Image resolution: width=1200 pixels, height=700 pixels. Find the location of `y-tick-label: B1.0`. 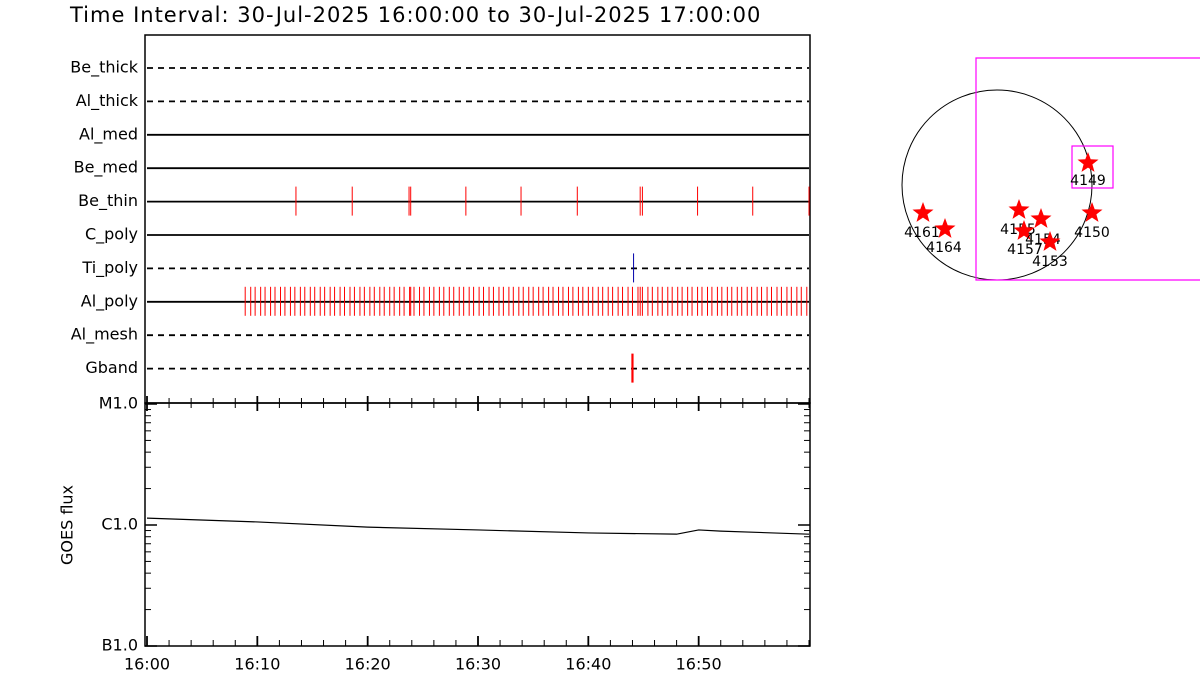

y-tick-label: B1.0 is located at coordinates (120, 645).